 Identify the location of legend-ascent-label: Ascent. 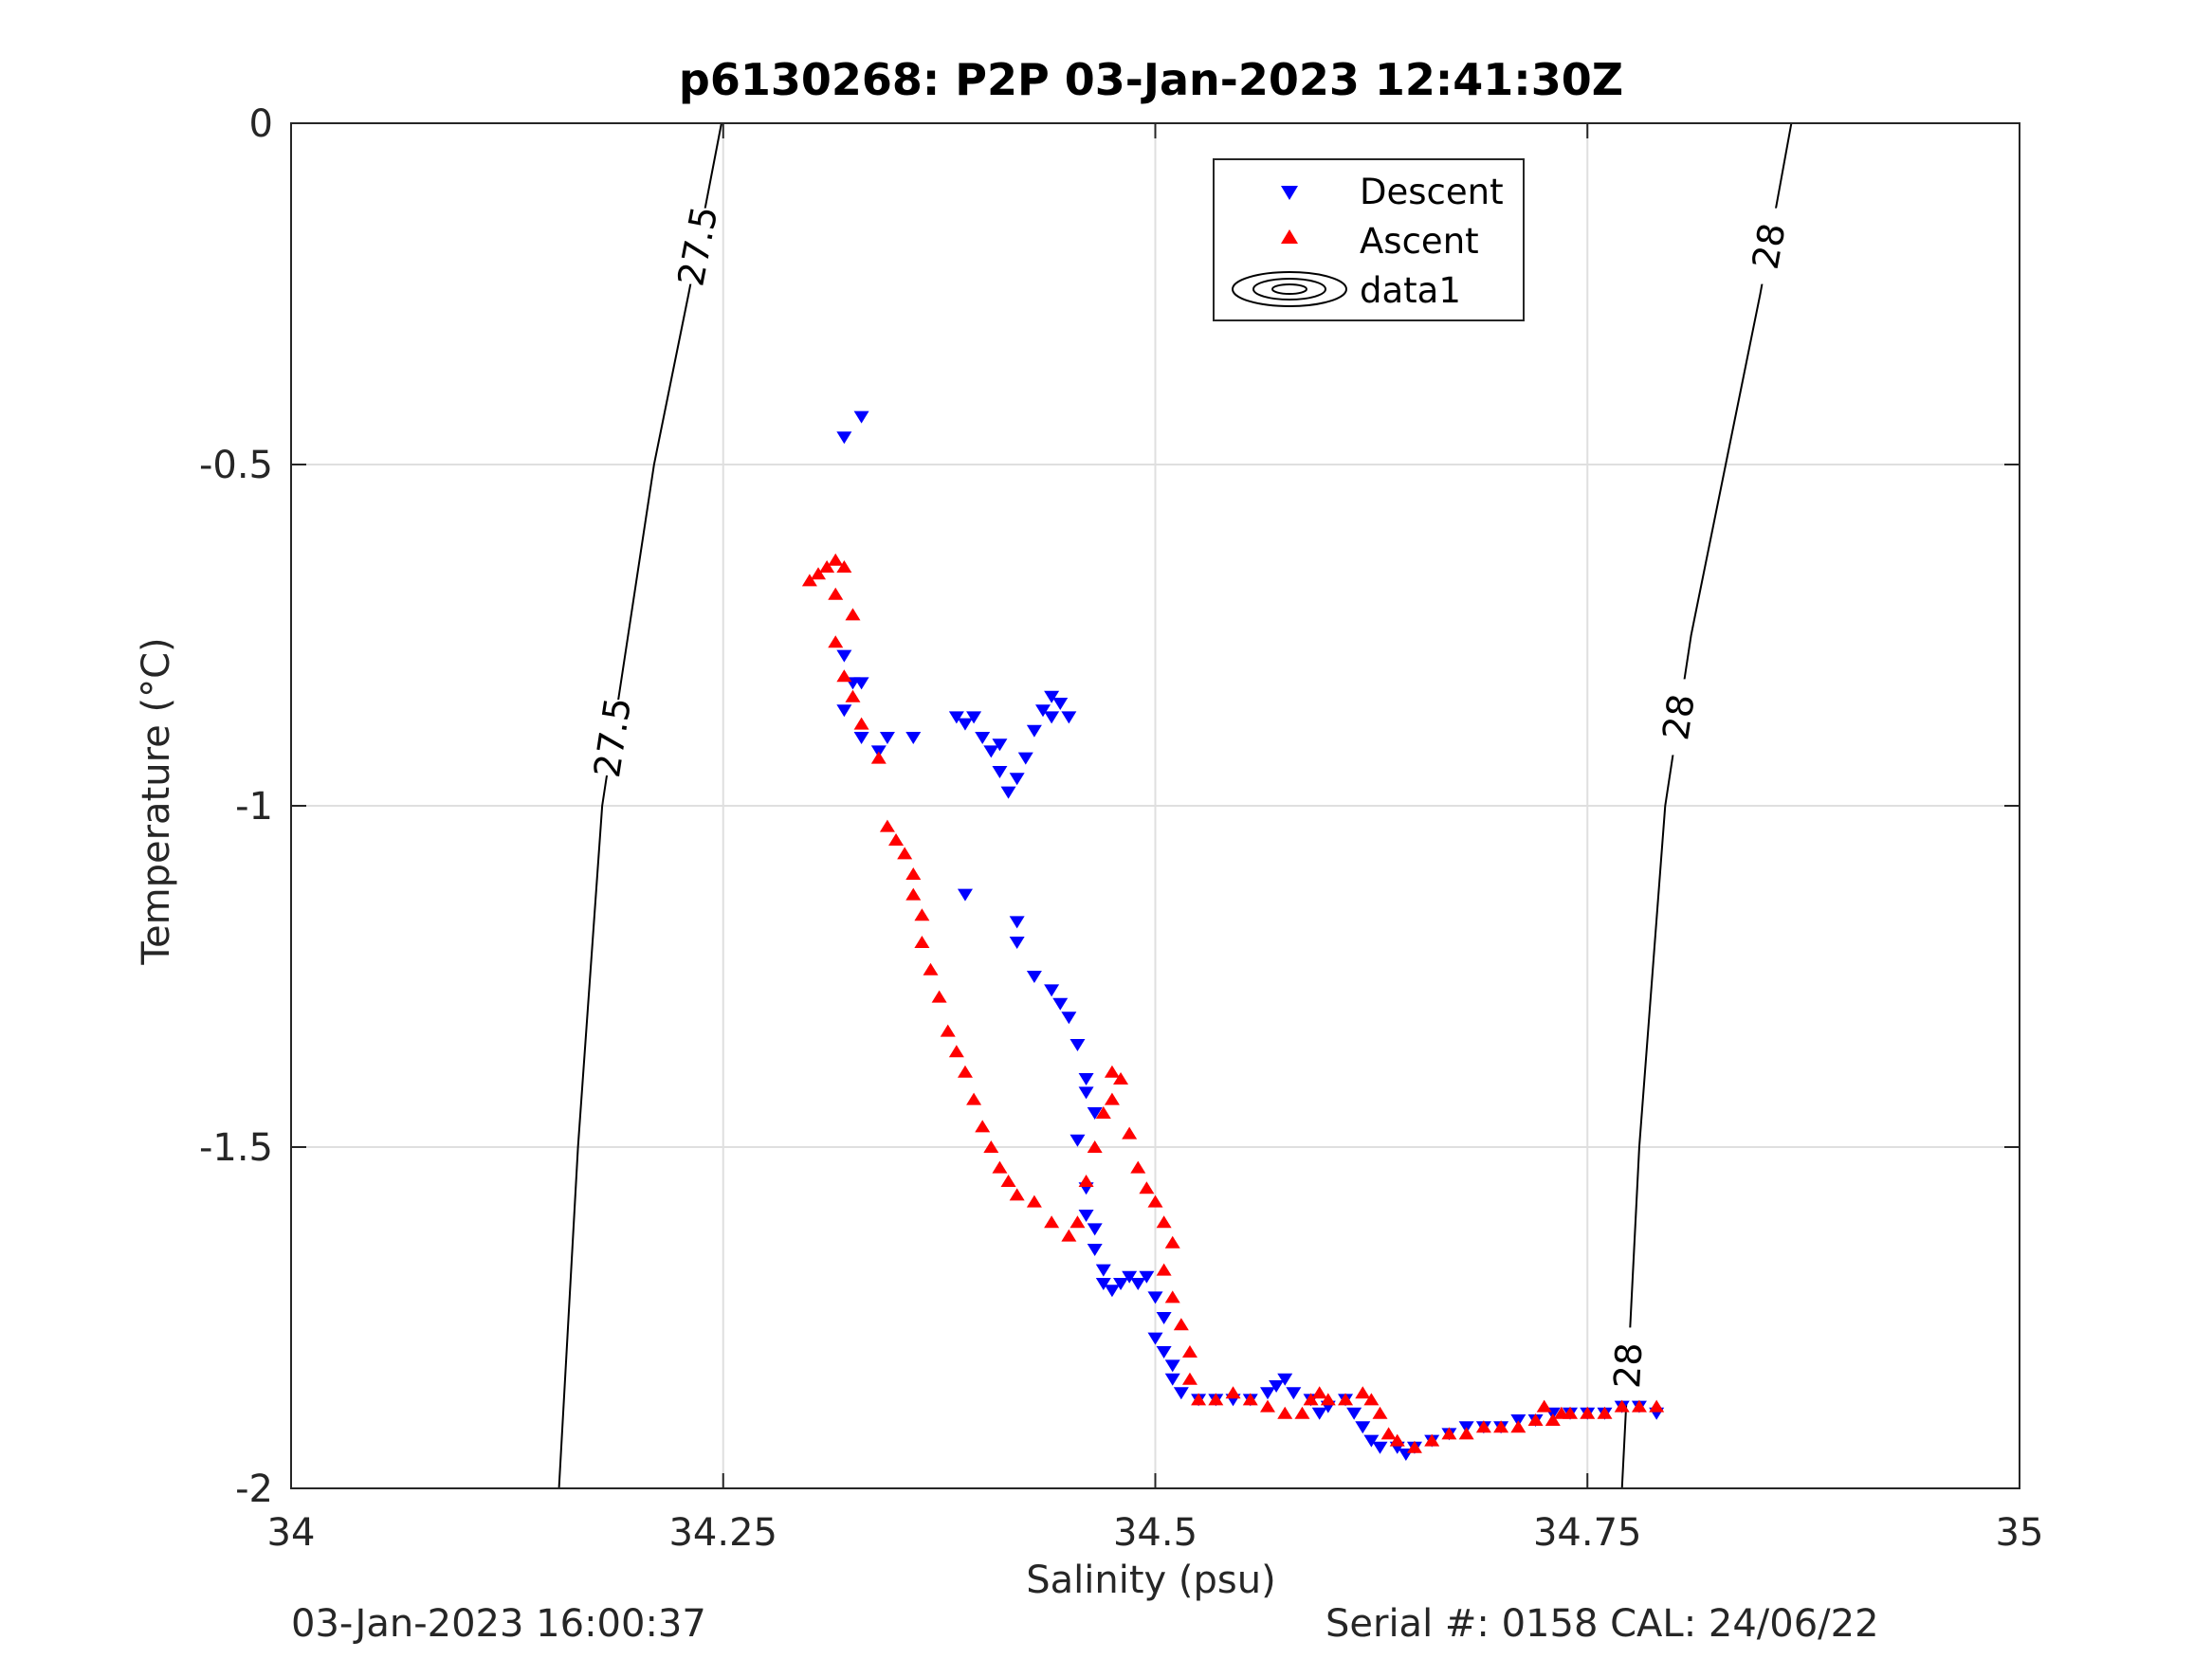
(1419, 241).